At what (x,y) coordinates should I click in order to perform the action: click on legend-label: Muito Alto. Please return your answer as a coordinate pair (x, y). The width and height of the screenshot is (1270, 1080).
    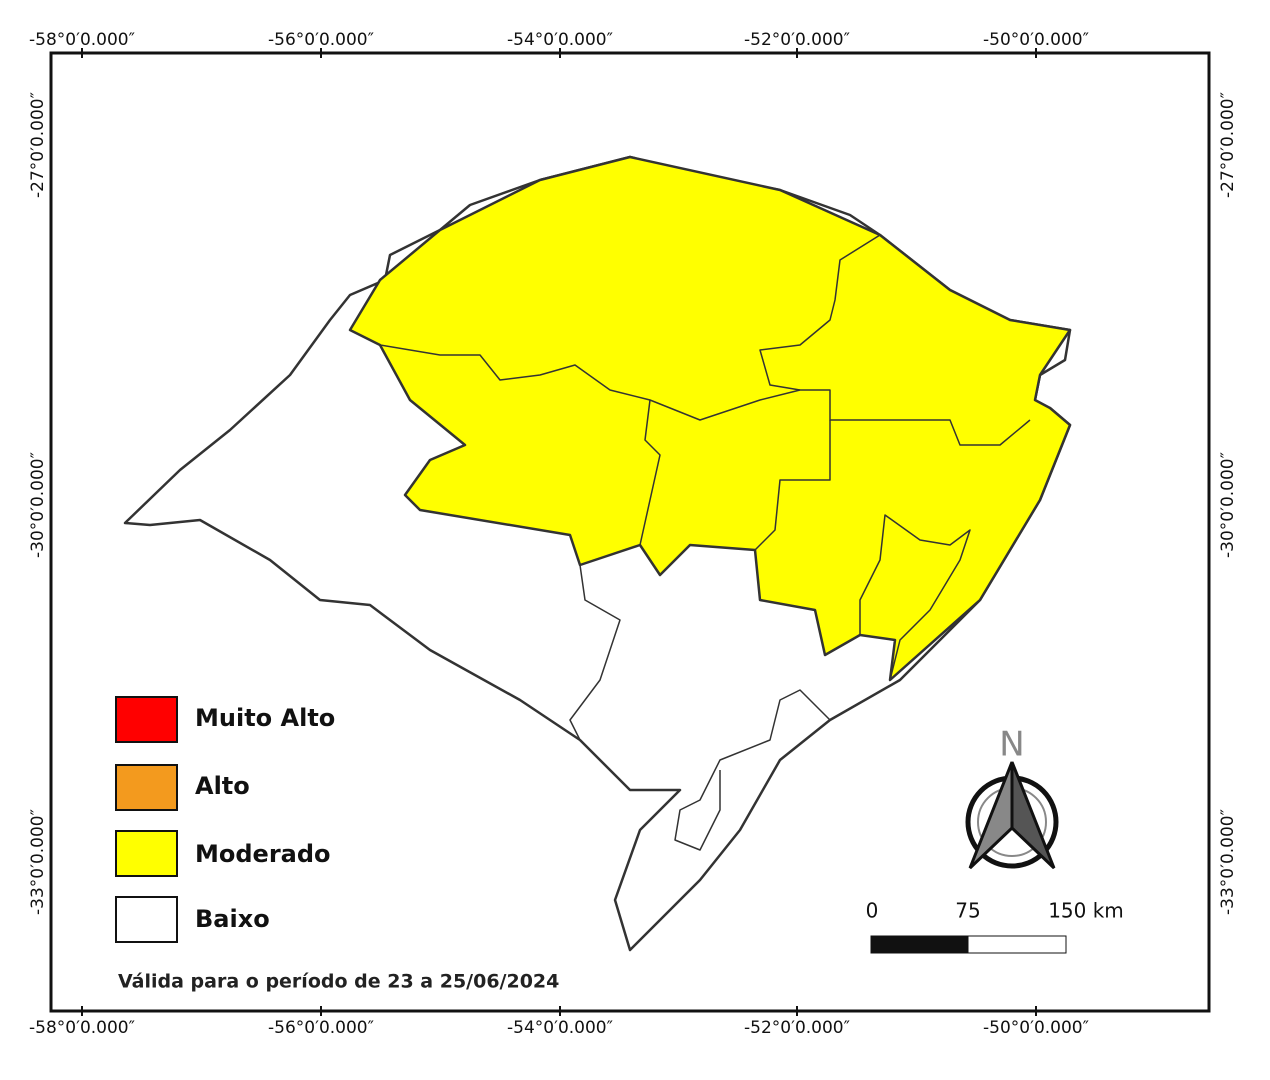
    Looking at the image, I should click on (265, 718).